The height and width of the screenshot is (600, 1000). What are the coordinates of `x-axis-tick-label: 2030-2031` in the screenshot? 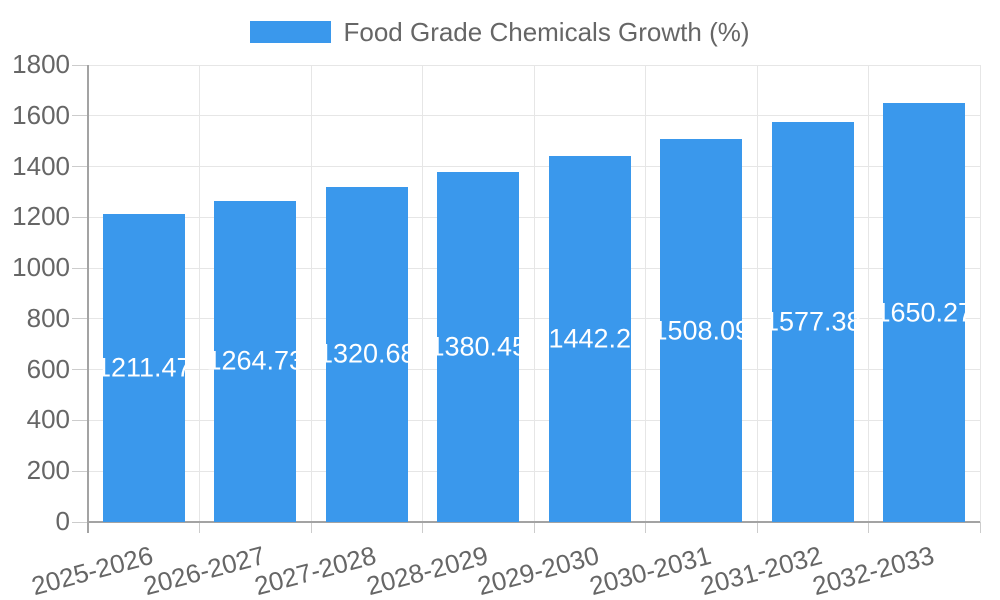 It's located at (650, 570).